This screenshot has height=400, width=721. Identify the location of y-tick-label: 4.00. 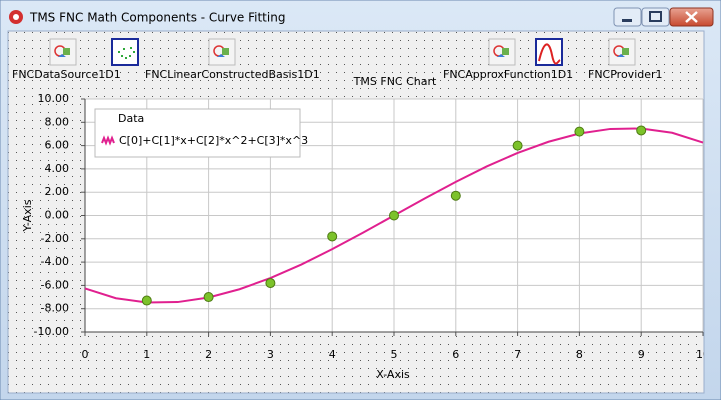
(57, 168).